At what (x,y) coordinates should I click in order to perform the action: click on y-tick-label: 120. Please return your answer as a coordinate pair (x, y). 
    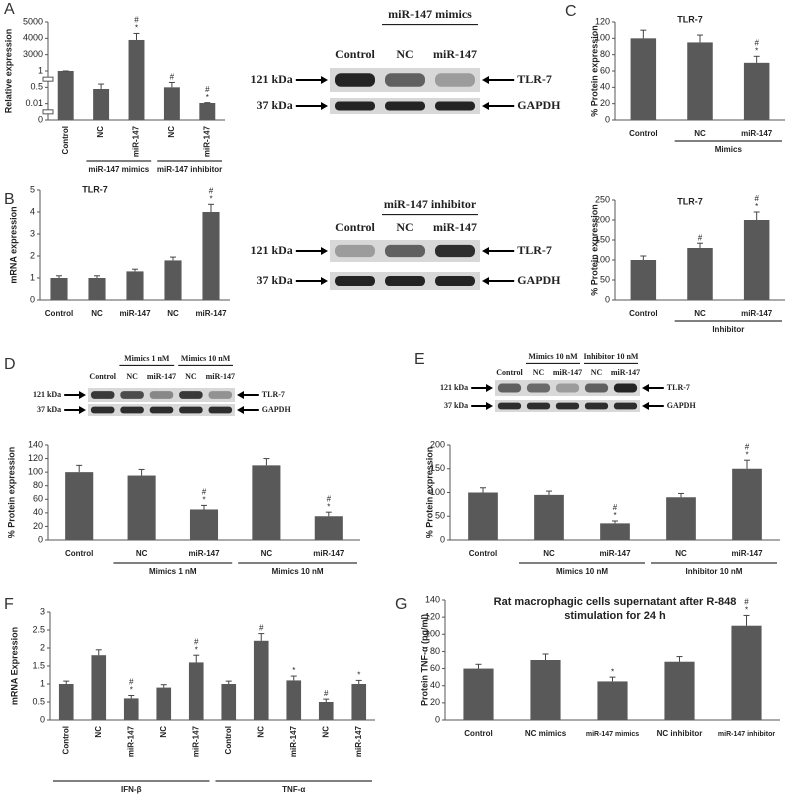
    Looking at the image, I should click on (432, 617).